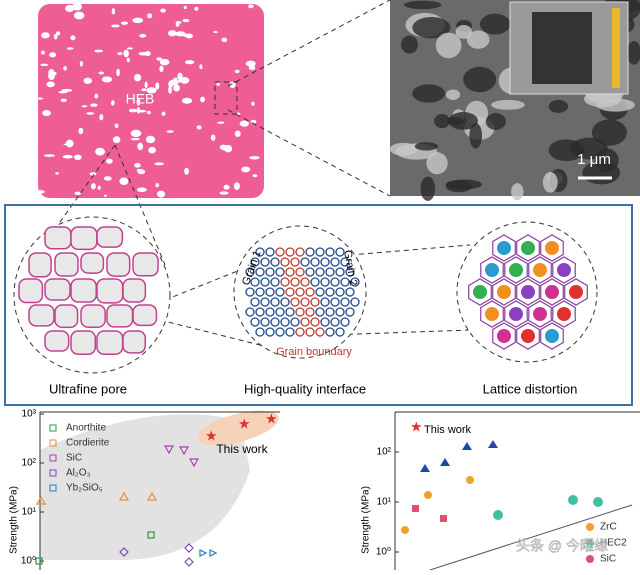 The height and width of the screenshot is (575, 640). I want to click on legend-label: Al₂O₃, so click(78, 473).